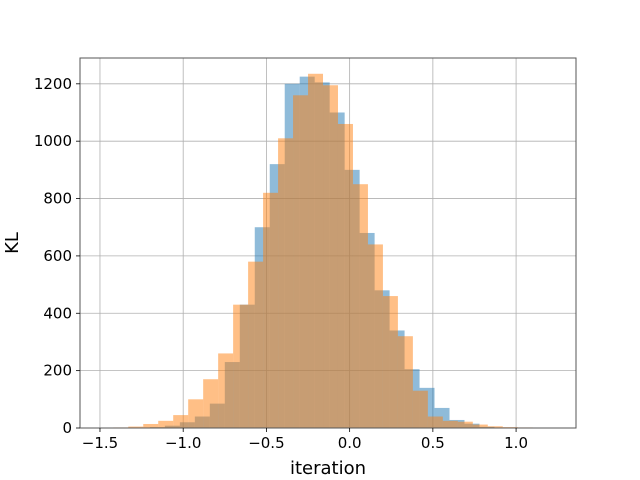  What do you see at coordinates (57, 199) in the screenshot?
I see `y-tick-label: 800` at bounding box center [57, 199].